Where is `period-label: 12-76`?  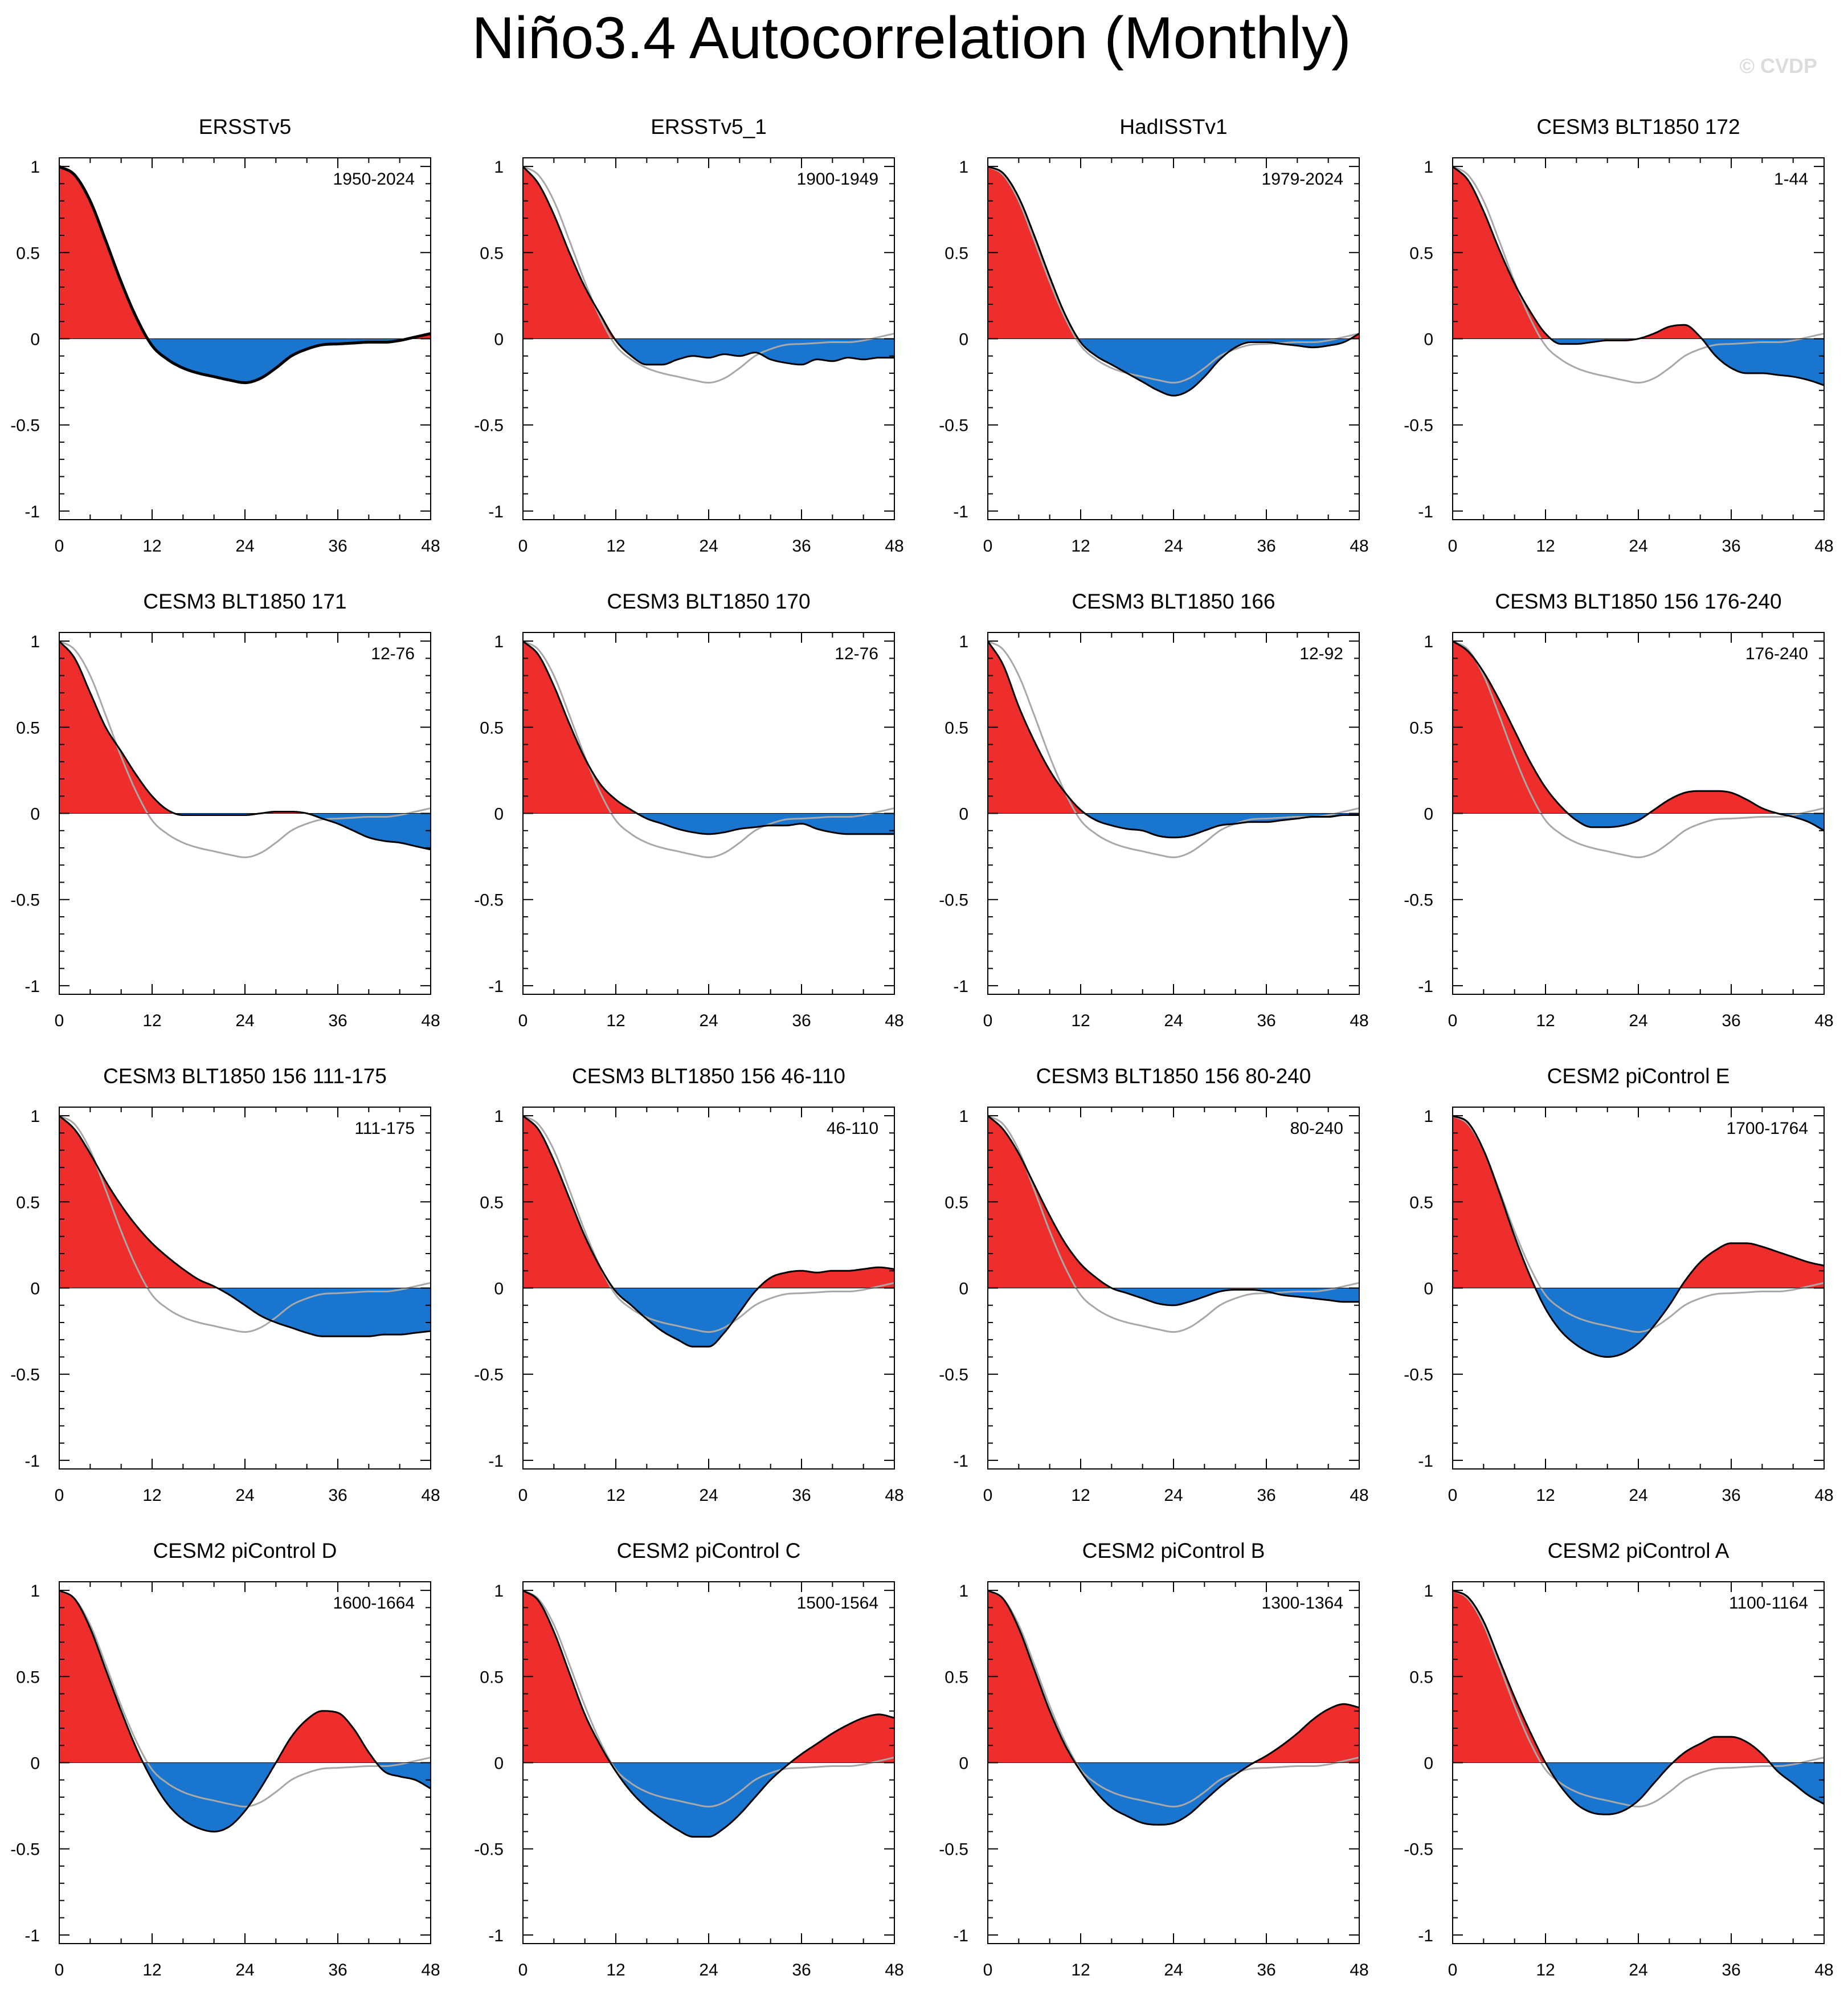
period-label: 12-76 is located at coordinates (856, 653).